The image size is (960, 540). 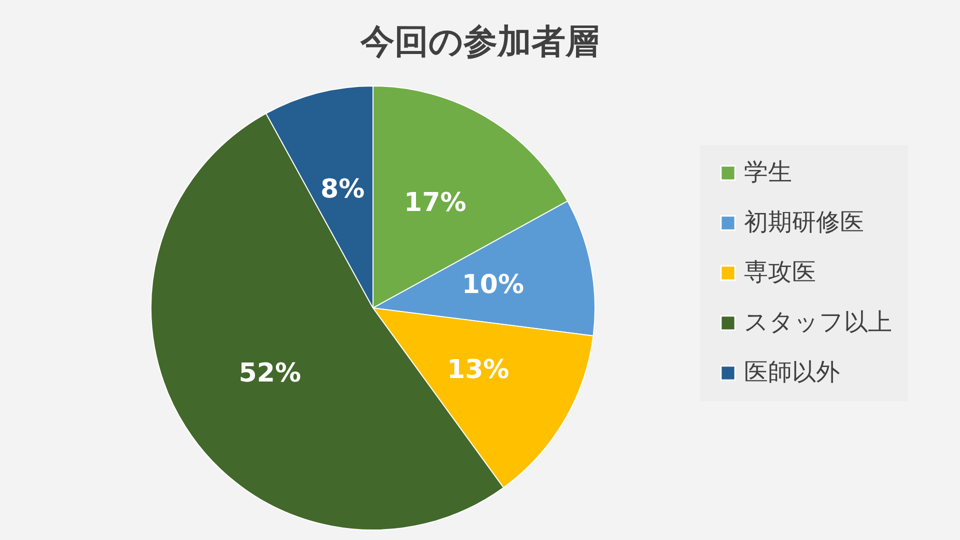 I want to click on legend-label: スタッフ以上, so click(x=818, y=322).